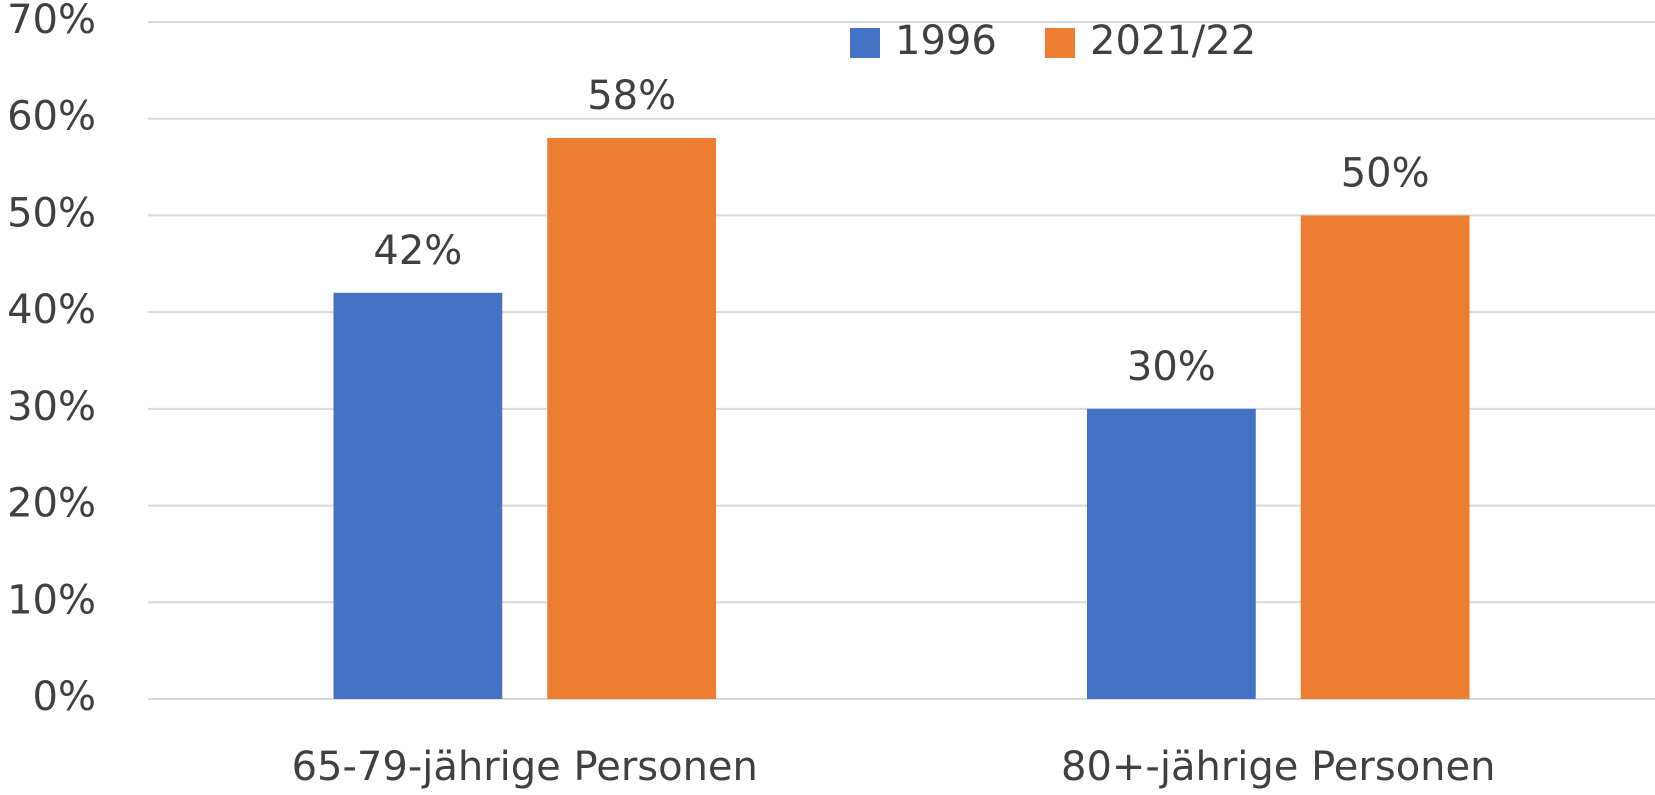  What do you see at coordinates (631, 96) in the screenshot?
I see `data-label: 58%` at bounding box center [631, 96].